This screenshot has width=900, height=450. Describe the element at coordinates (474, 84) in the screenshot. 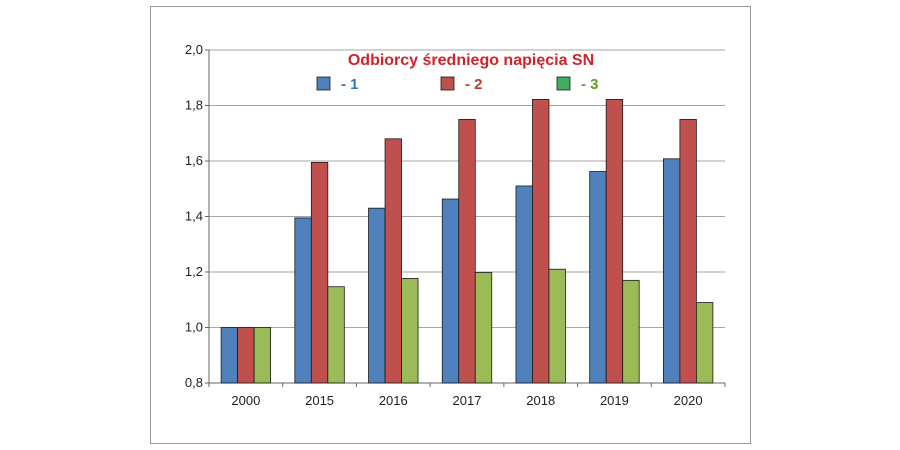

I see `legend-label-2: - 2` at that location.